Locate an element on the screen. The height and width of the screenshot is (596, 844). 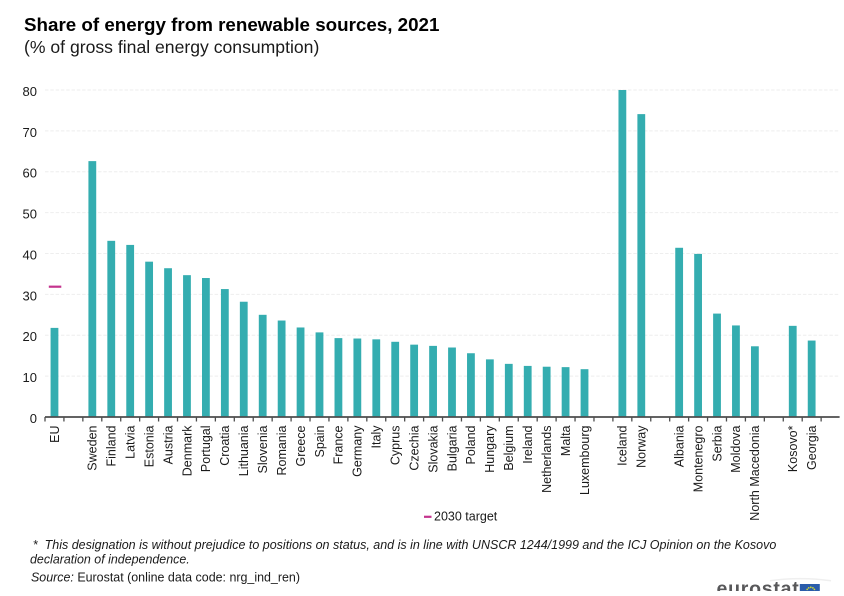
svg-text: Kosovo* is located at coordinates (793, 448).